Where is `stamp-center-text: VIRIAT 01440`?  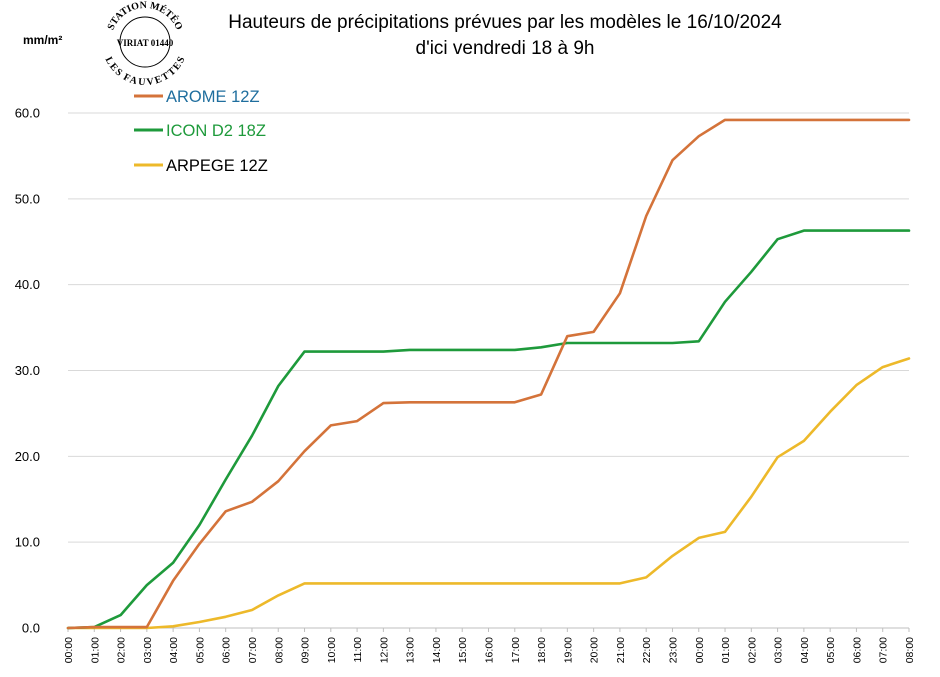
stamp-center-text: VIRIAT 01440 is located at coordinates (145, 43).